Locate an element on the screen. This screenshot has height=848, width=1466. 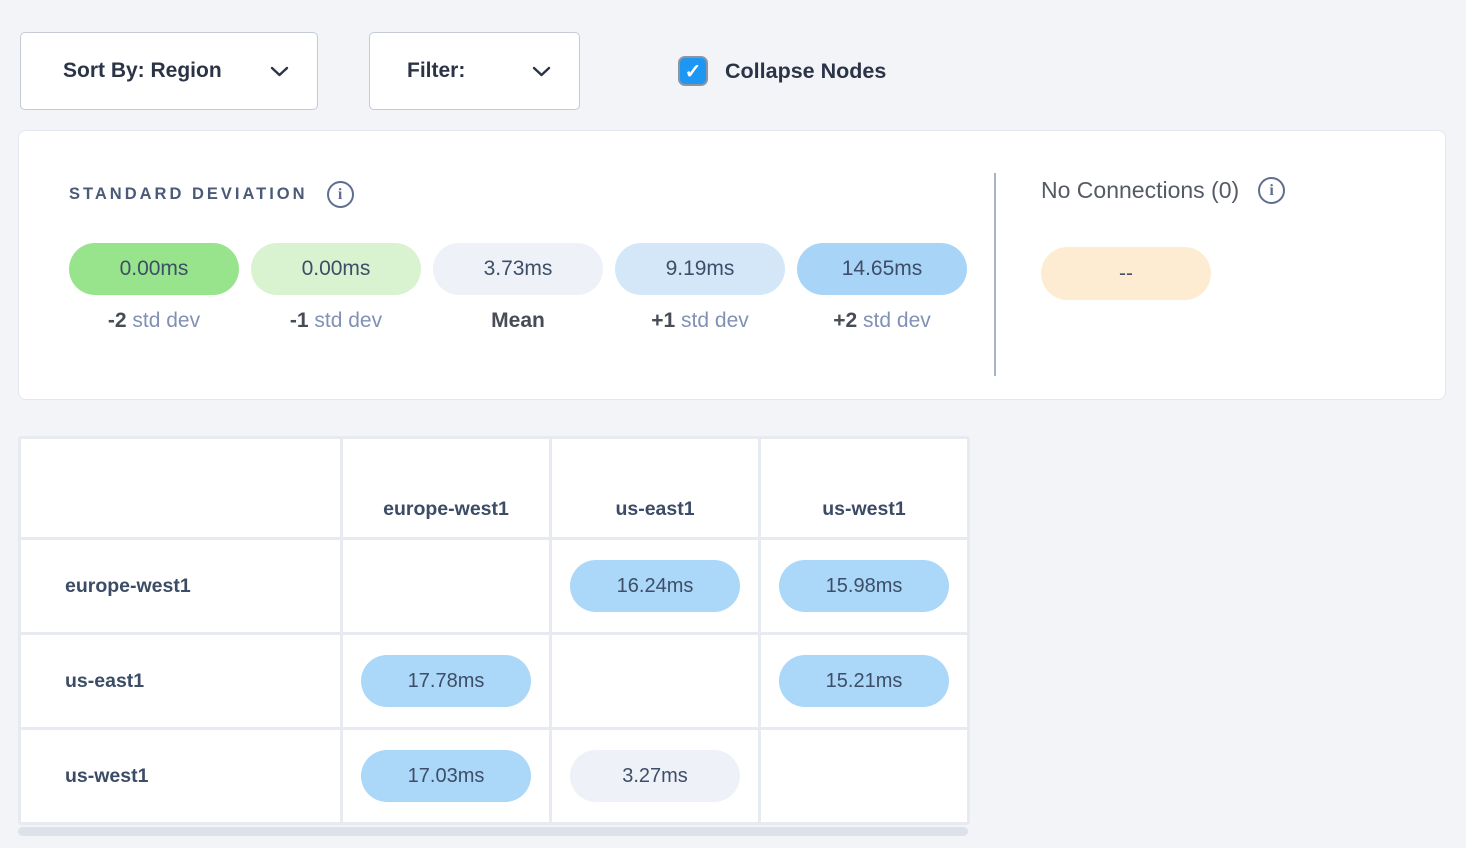
matrix-header-row: europe-west1 us-east1 us-west1 is located at coordinates (494, 488).